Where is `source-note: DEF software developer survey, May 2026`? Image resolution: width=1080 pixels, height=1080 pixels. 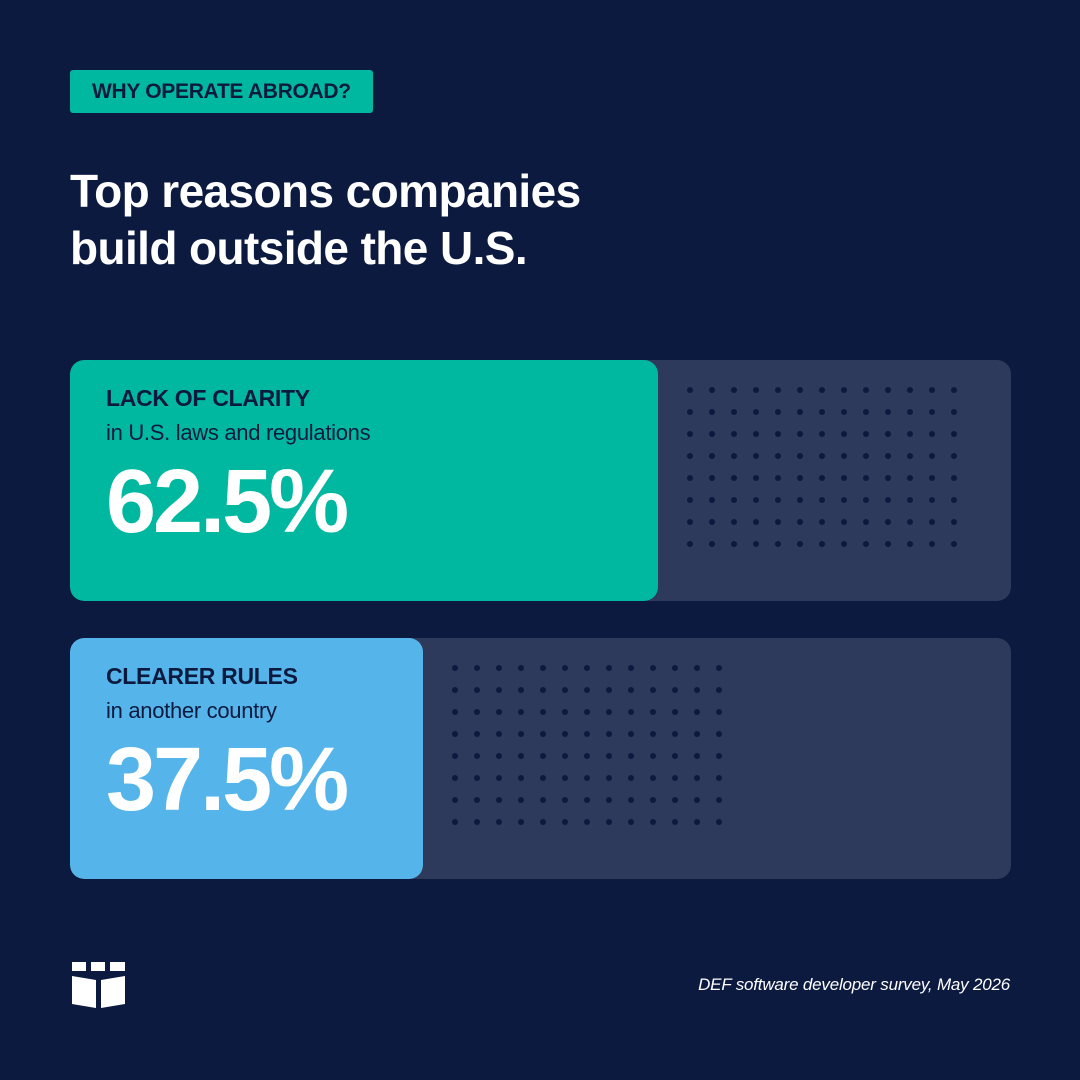
source-note: DEF software developer survey, May 2026 is located at coordinates (854, 984).